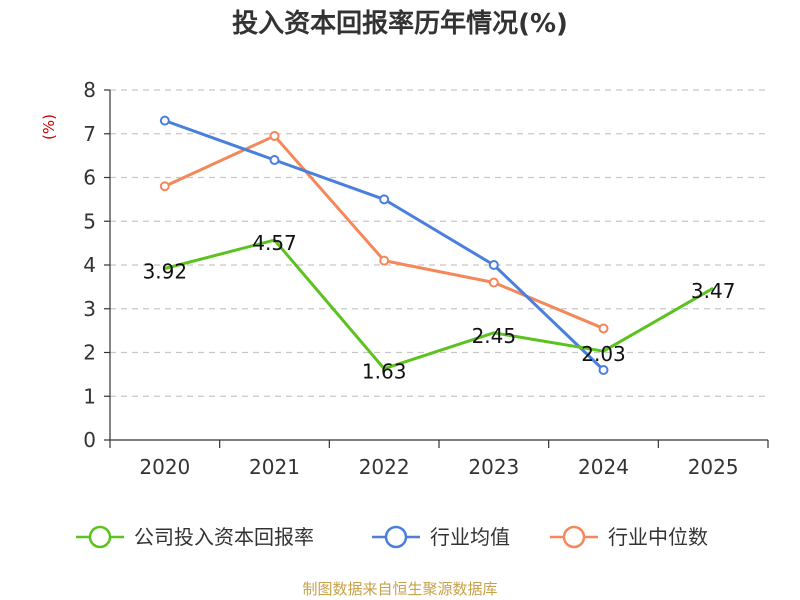 This screenshot has width=800, height=600. I want to click on legend-item: 行业中位数, so click(629, 537).